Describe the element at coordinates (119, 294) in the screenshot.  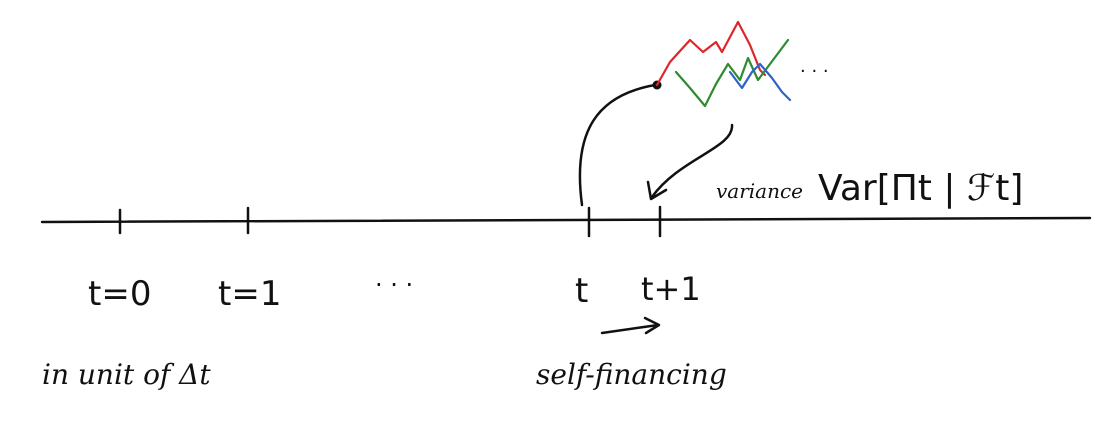
I see `tick-label-t0: t=0` at that location.